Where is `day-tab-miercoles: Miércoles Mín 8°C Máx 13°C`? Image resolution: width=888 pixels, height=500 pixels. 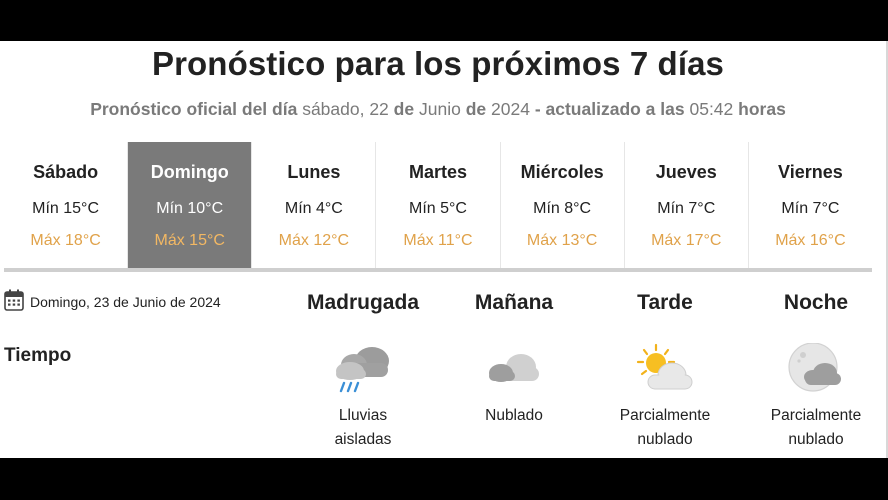
day-tab-miercoles: Miércoles Mín 8°C Máx 13°C is located at coordinates (563, 205).